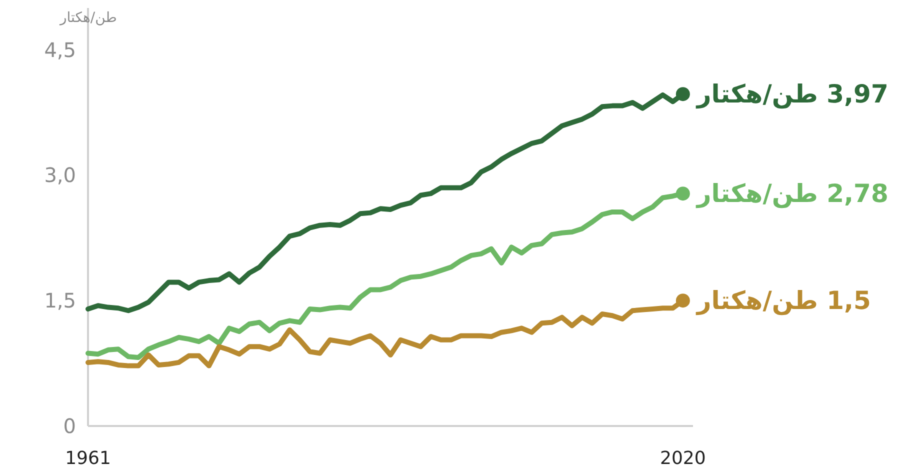 The height and width of the screenshot is (476, 922). I want to click on x-tick-label: 2020, so click(683, 458).